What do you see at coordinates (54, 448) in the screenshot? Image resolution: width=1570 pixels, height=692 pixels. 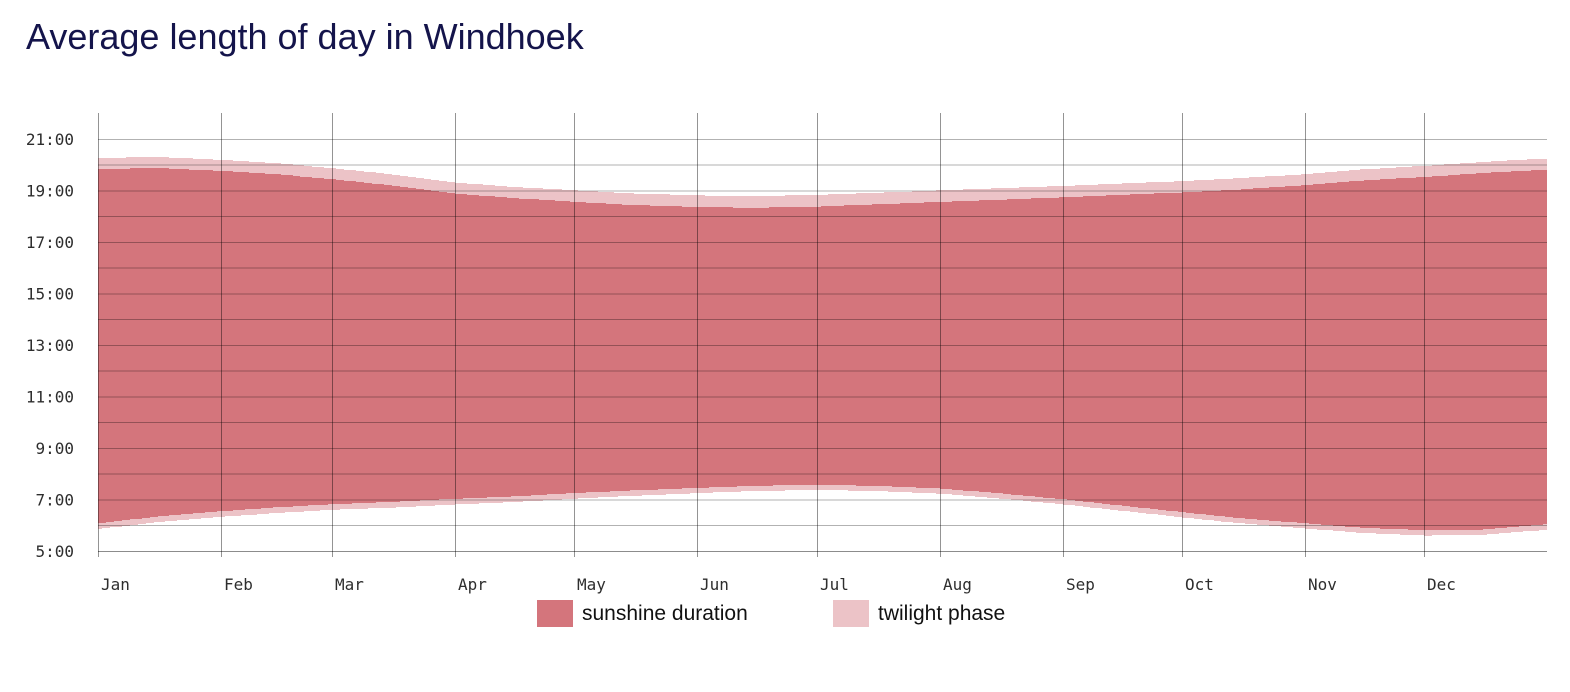 I see `svg-text: 9:00` at bounding box center [54, 448].